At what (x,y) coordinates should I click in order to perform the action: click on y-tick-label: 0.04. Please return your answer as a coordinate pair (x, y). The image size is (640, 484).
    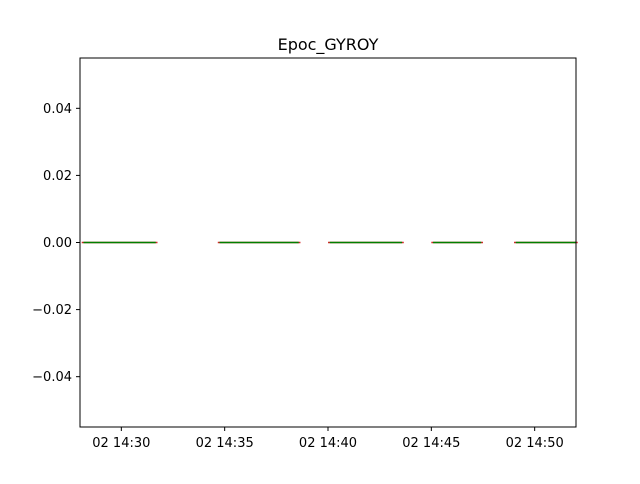
    Looking at the image, I should click on (57, 109).